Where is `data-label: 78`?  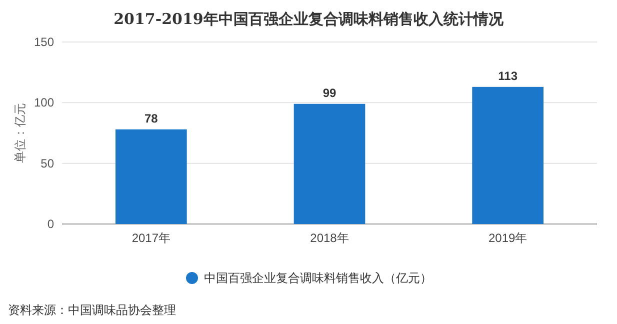
data-label: 78 is located at coordinates (151, 118).